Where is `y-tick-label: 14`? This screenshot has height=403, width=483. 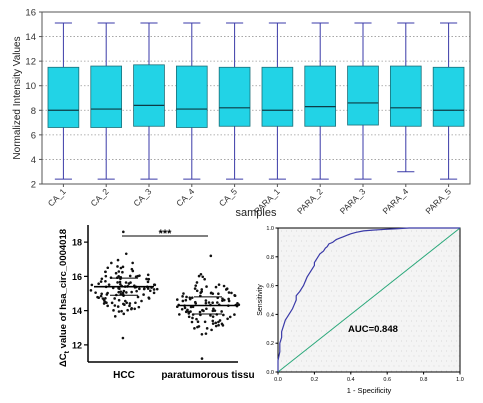
y-tick-label: 14 is located at coordinates (77, 311).